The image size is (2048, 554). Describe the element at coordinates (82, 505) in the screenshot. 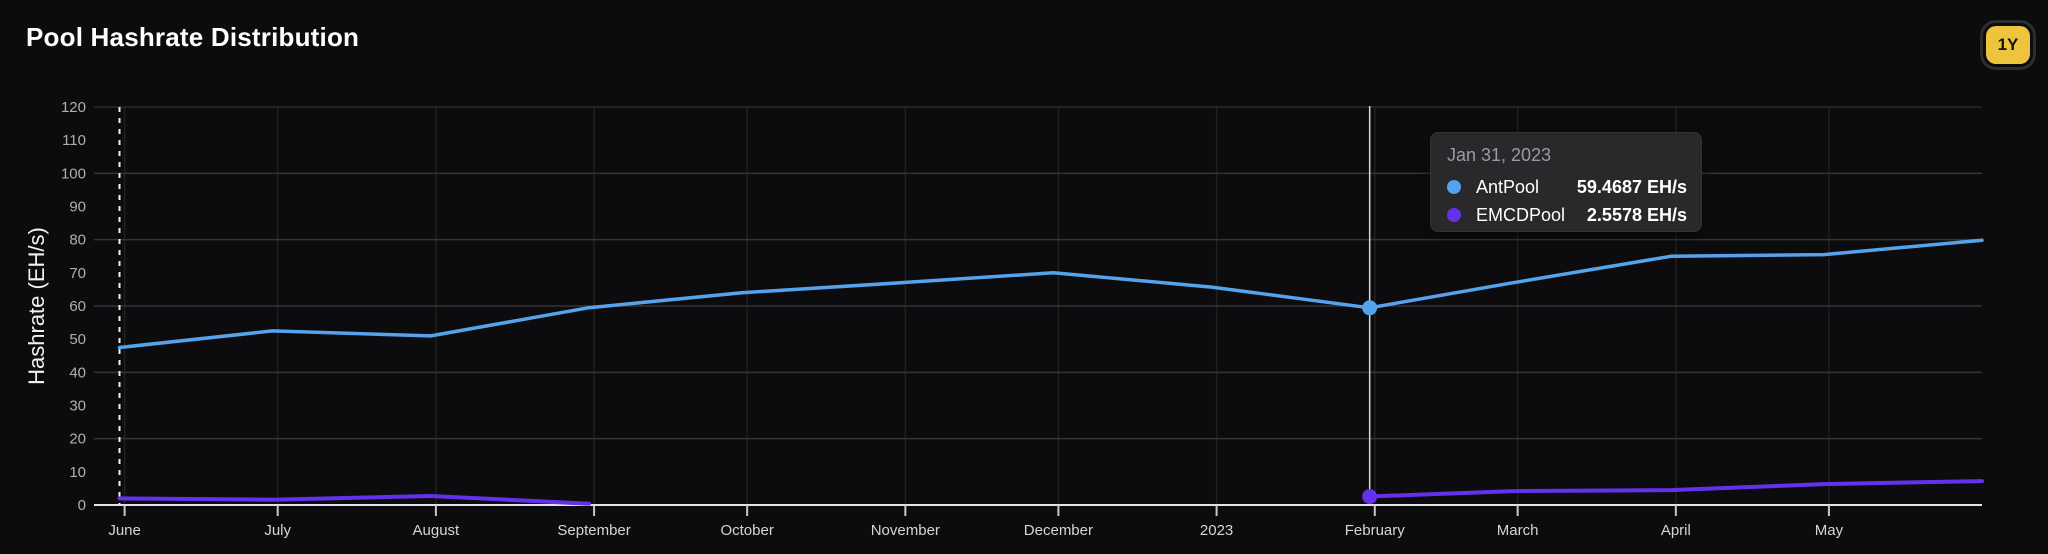

I see `svg-text: 0` at that location.